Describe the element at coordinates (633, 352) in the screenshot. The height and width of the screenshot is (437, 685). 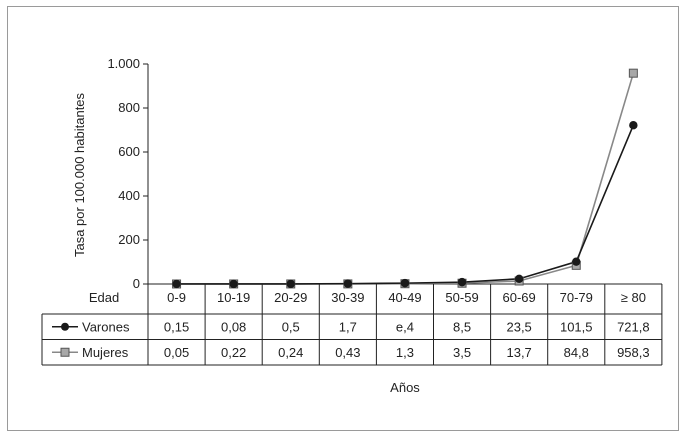
I see `table-cell-value: 958,3` at that location.